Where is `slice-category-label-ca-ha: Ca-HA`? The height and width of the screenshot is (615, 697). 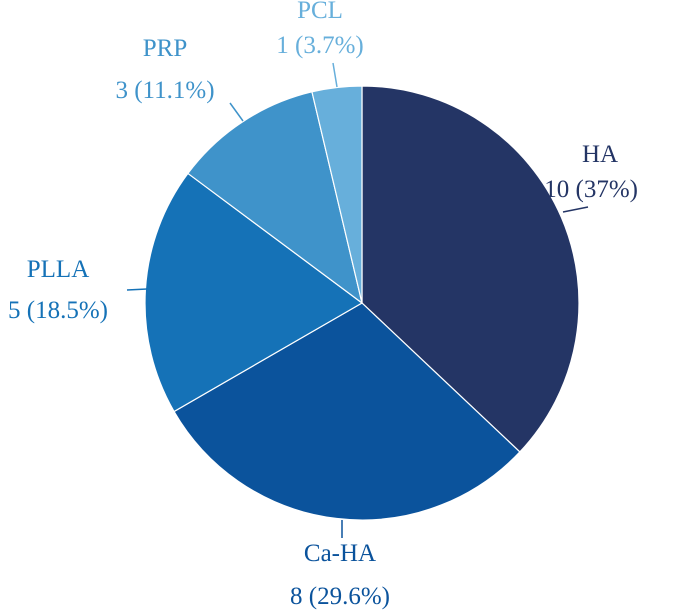
slice-category-label-ca-ha: Ca-HA is located at coordinates (340, 553).